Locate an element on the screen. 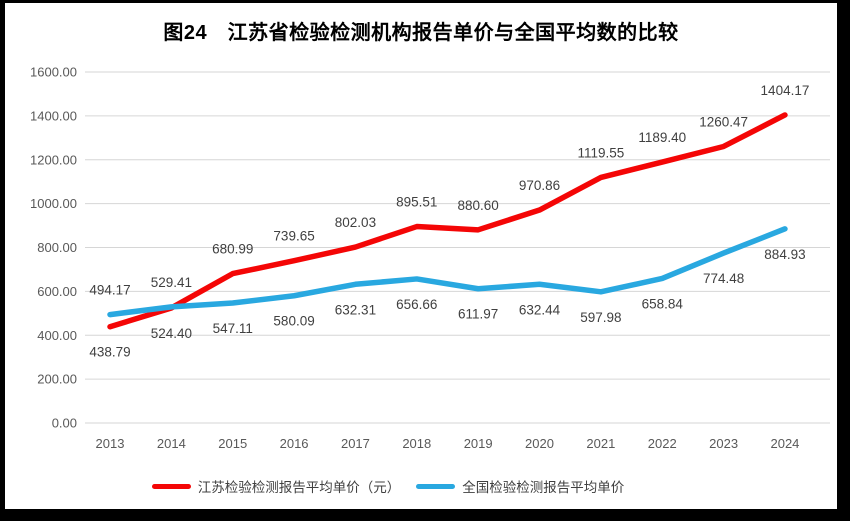  data-label: 739.65 is located at coordinates (293, 236).